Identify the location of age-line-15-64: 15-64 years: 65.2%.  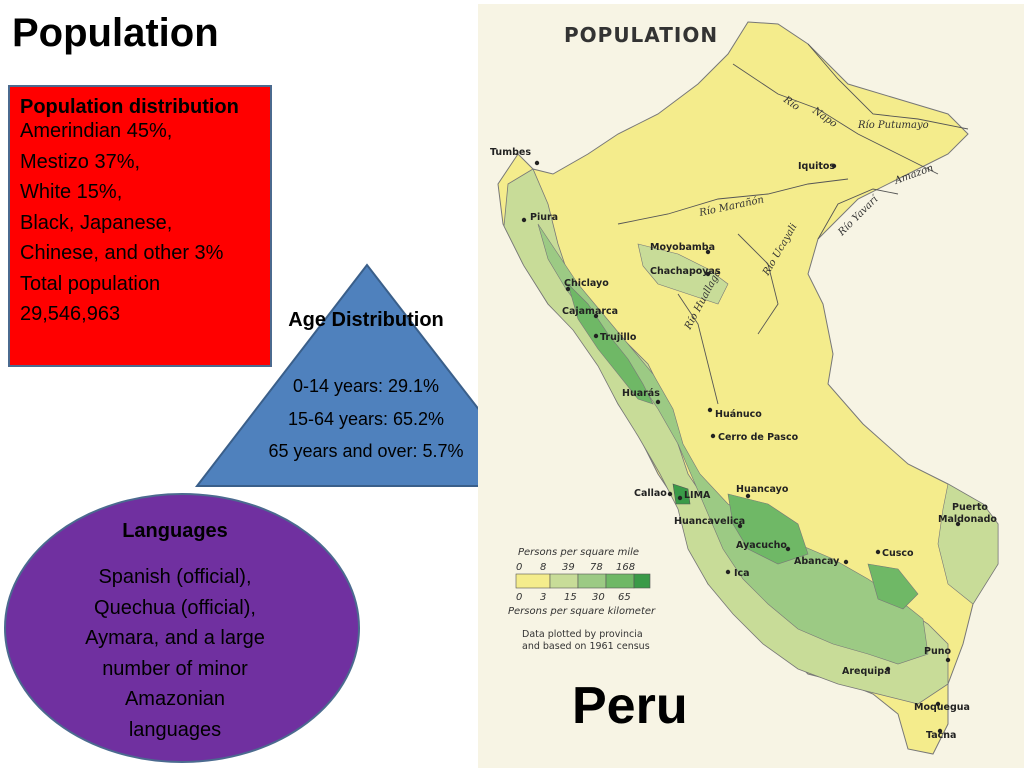
(366, 419).